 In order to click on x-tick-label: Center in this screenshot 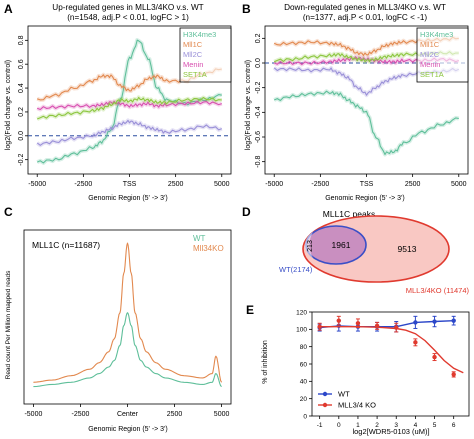, I will do `click(128, 414)`.